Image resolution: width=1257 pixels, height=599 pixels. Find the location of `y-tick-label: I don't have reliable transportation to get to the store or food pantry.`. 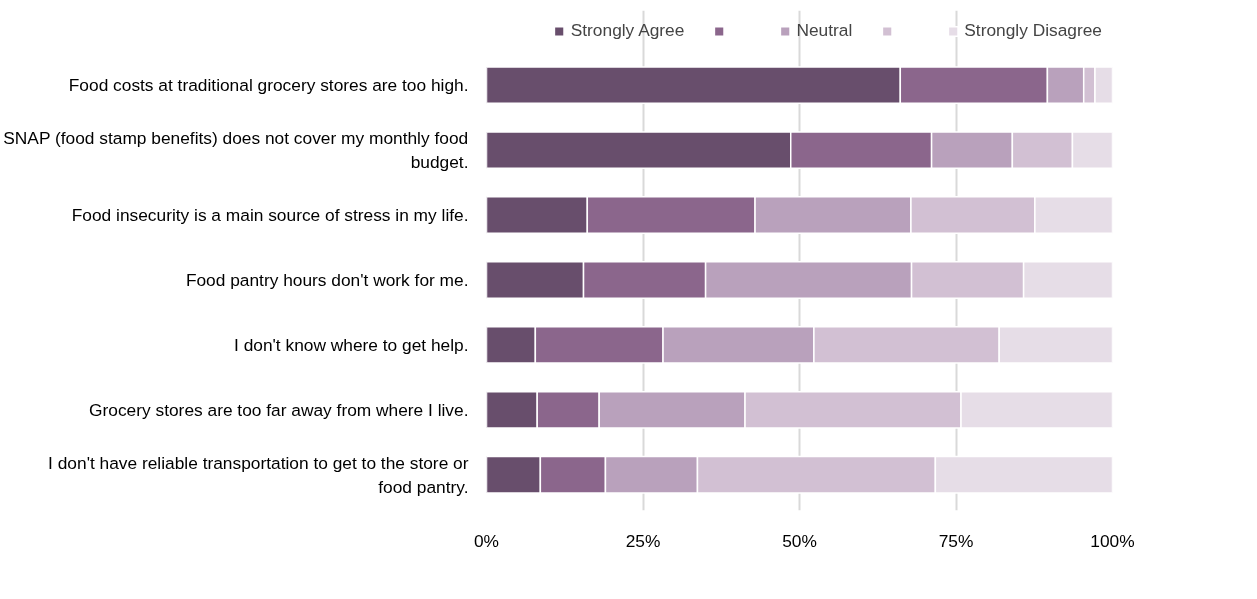

y-tick-label: I don't have reliable transportation to get to the store or food pantry. is located at coordinates (258, 474).